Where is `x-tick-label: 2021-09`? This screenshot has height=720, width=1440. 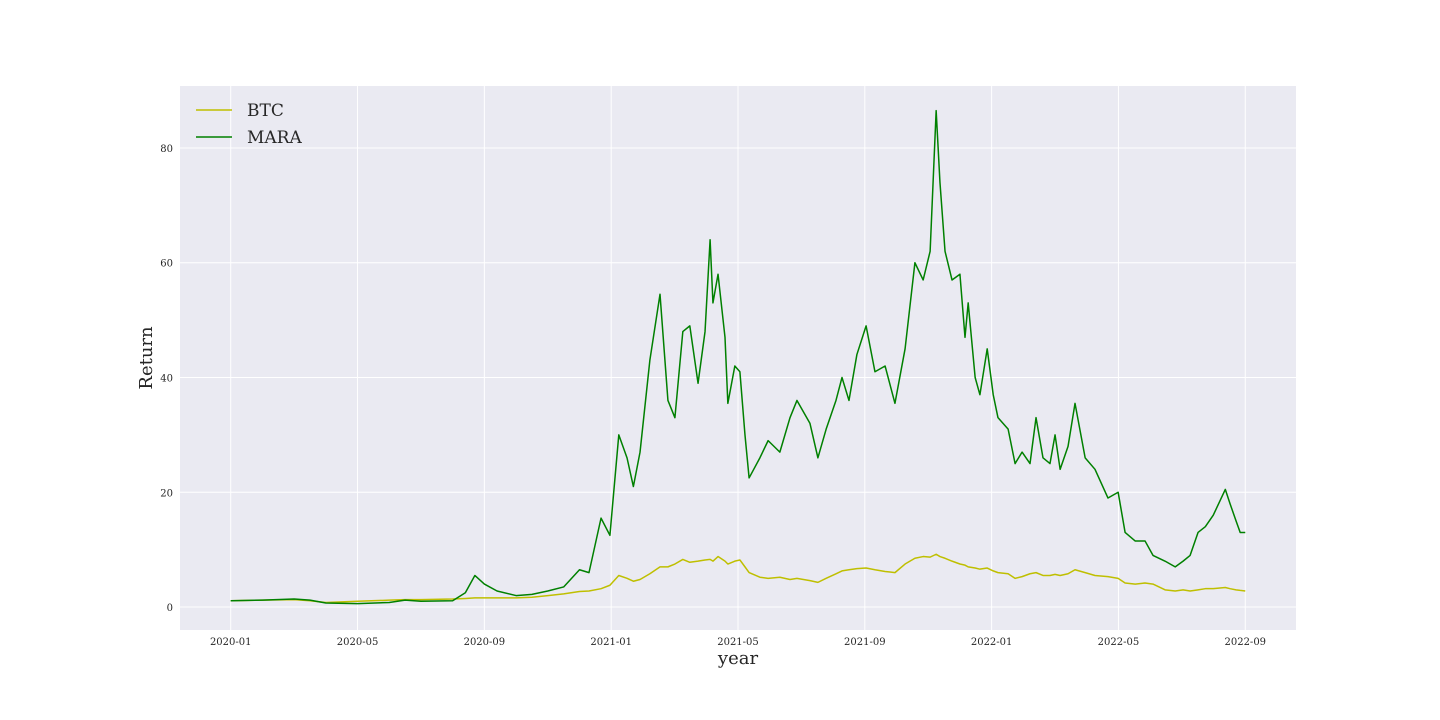
x-tick-label: 2021-09 is located at coordinates (865, 642).